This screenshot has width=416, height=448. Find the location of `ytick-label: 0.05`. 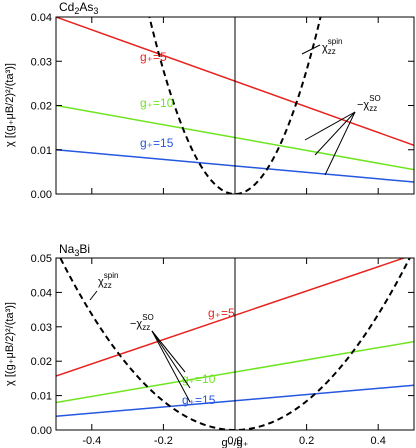

ytick-label: 0.05 is located at coordinates (41, 259).